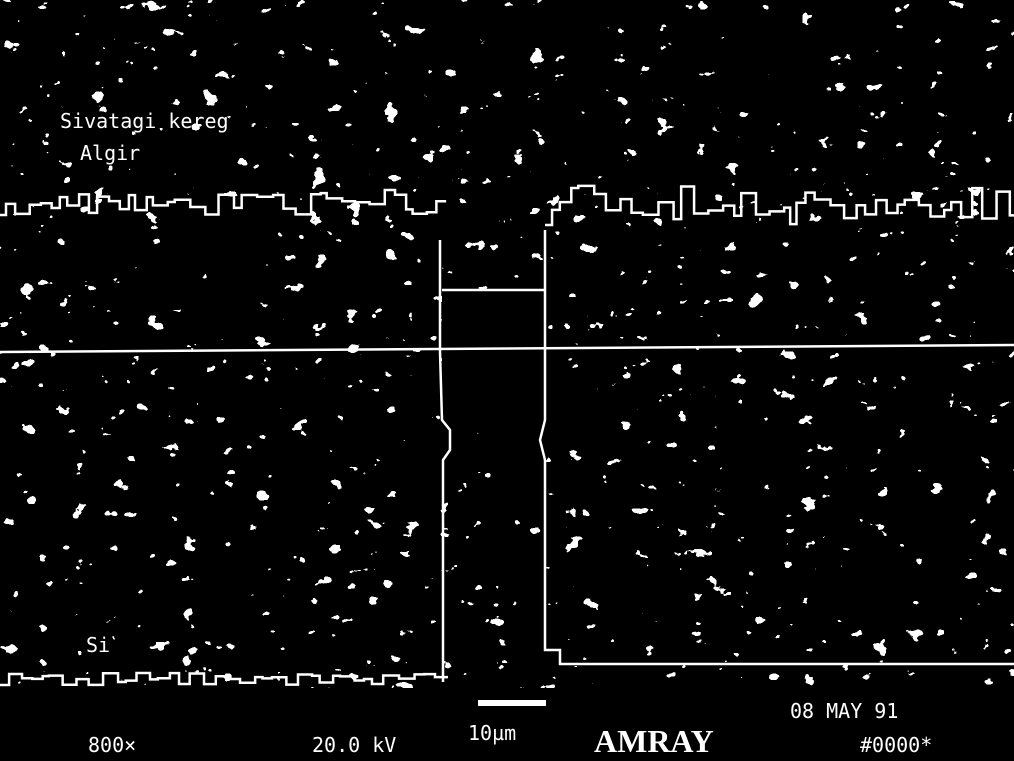 This screenshot has width=1014, height=761. I want to click on scan-line, so click(507, 348).